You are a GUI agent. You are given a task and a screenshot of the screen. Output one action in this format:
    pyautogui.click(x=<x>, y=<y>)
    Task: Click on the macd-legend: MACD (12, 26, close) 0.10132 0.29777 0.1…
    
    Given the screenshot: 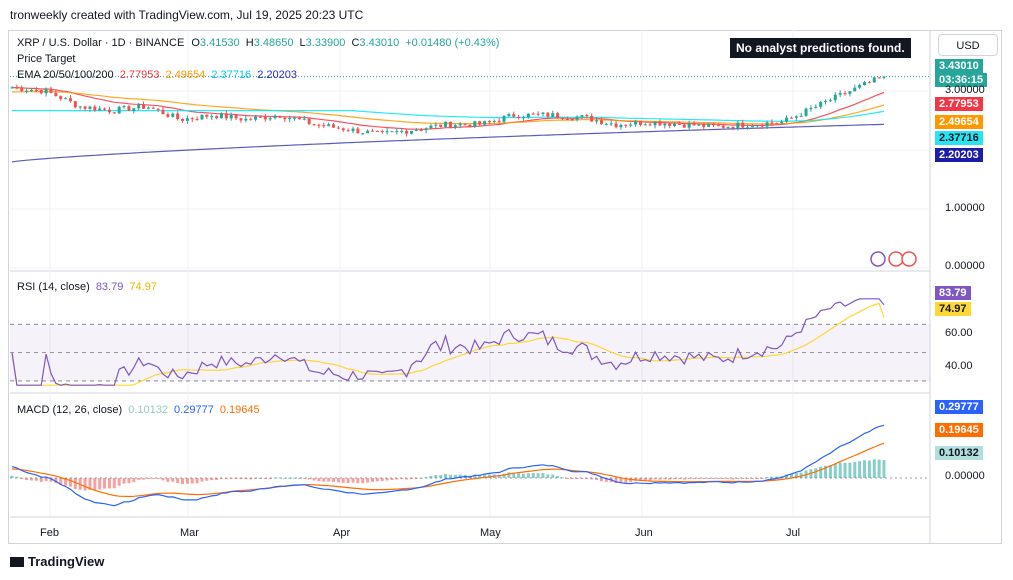 What is the action you would take?
    pyautogui.click(x=138, y=410)
    